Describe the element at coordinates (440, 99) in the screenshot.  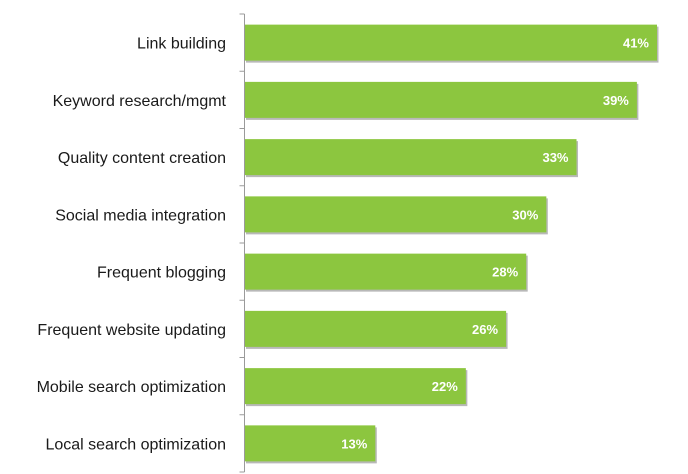
I see `bar-keyword-research-mgmt` at that location.